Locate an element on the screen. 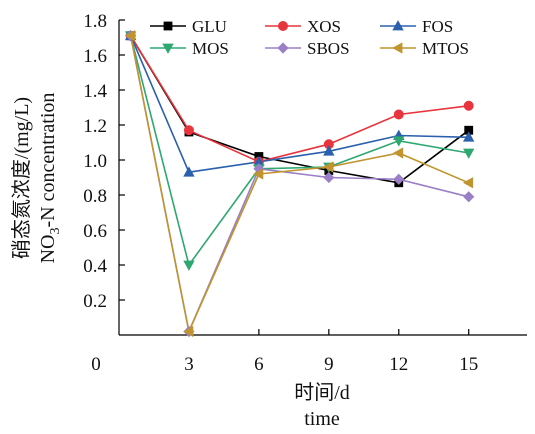 This screenshot has width=535, height=434. legend-marker-sbos is located at coordinates (283, 48).